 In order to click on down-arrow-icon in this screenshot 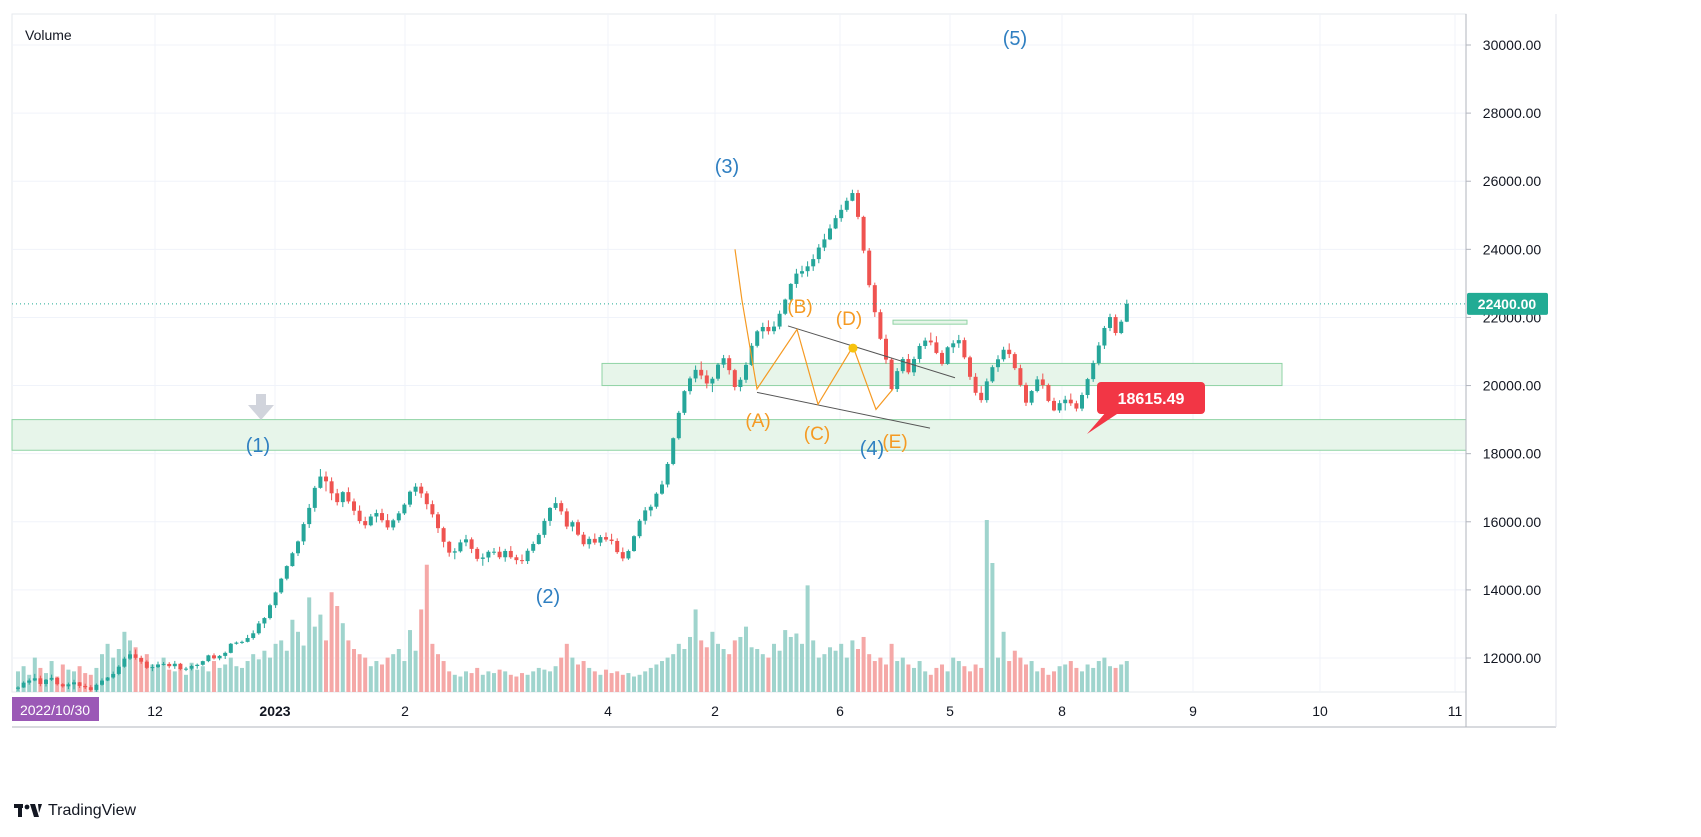, I will do `click(261, 407)`.